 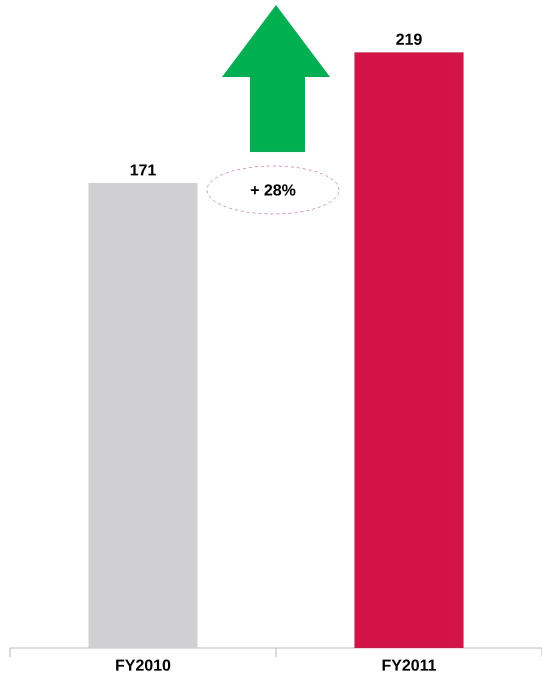 I want to click on x-tick-label: FY2011, so click(x=409, y=665).